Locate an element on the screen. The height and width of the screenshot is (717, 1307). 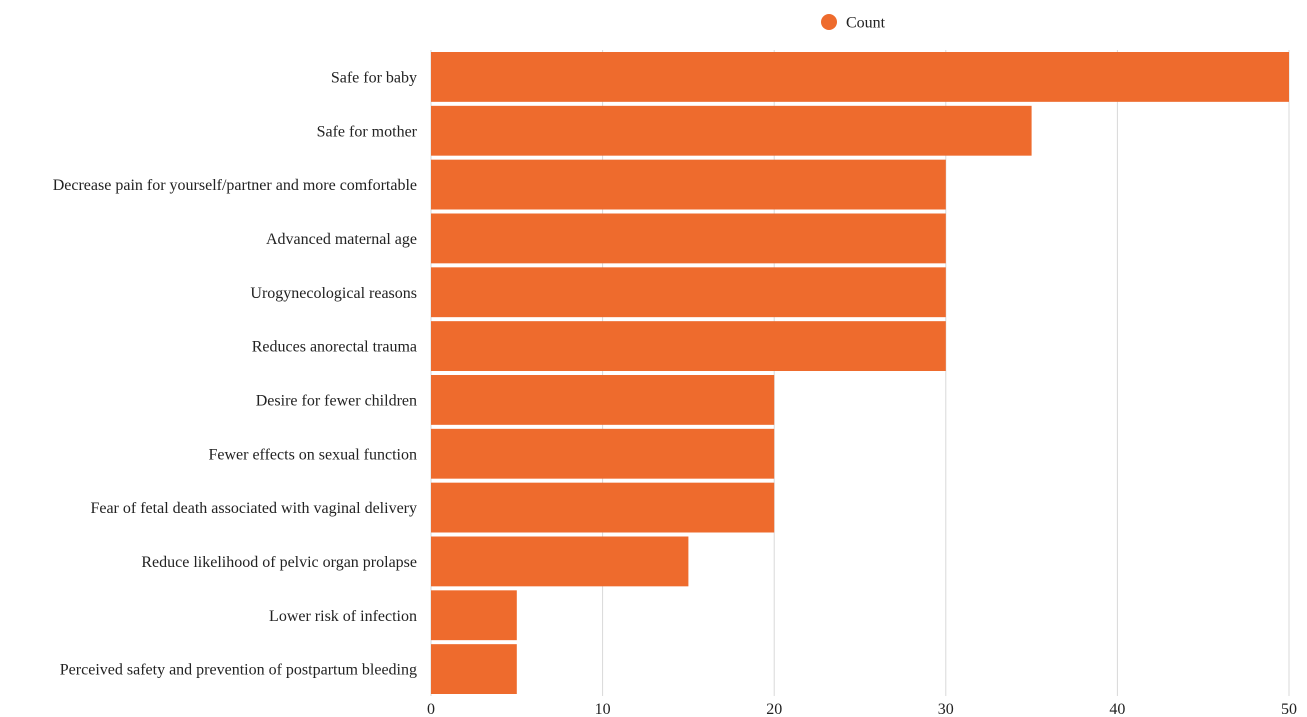
category-label: Reduces anorectal trauma is located at coordinates (334, 347).